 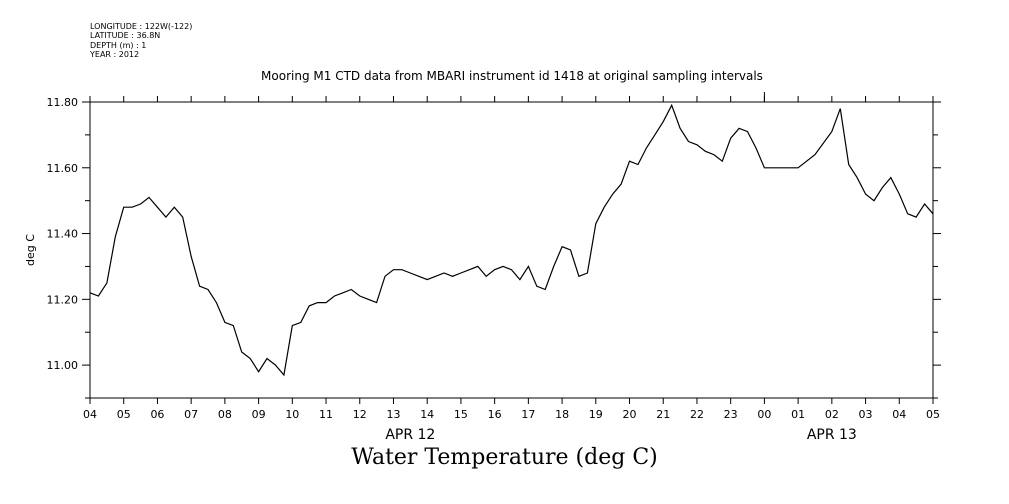 I want to click on y-tick-label: 11.60, so click(x=63, y=168).